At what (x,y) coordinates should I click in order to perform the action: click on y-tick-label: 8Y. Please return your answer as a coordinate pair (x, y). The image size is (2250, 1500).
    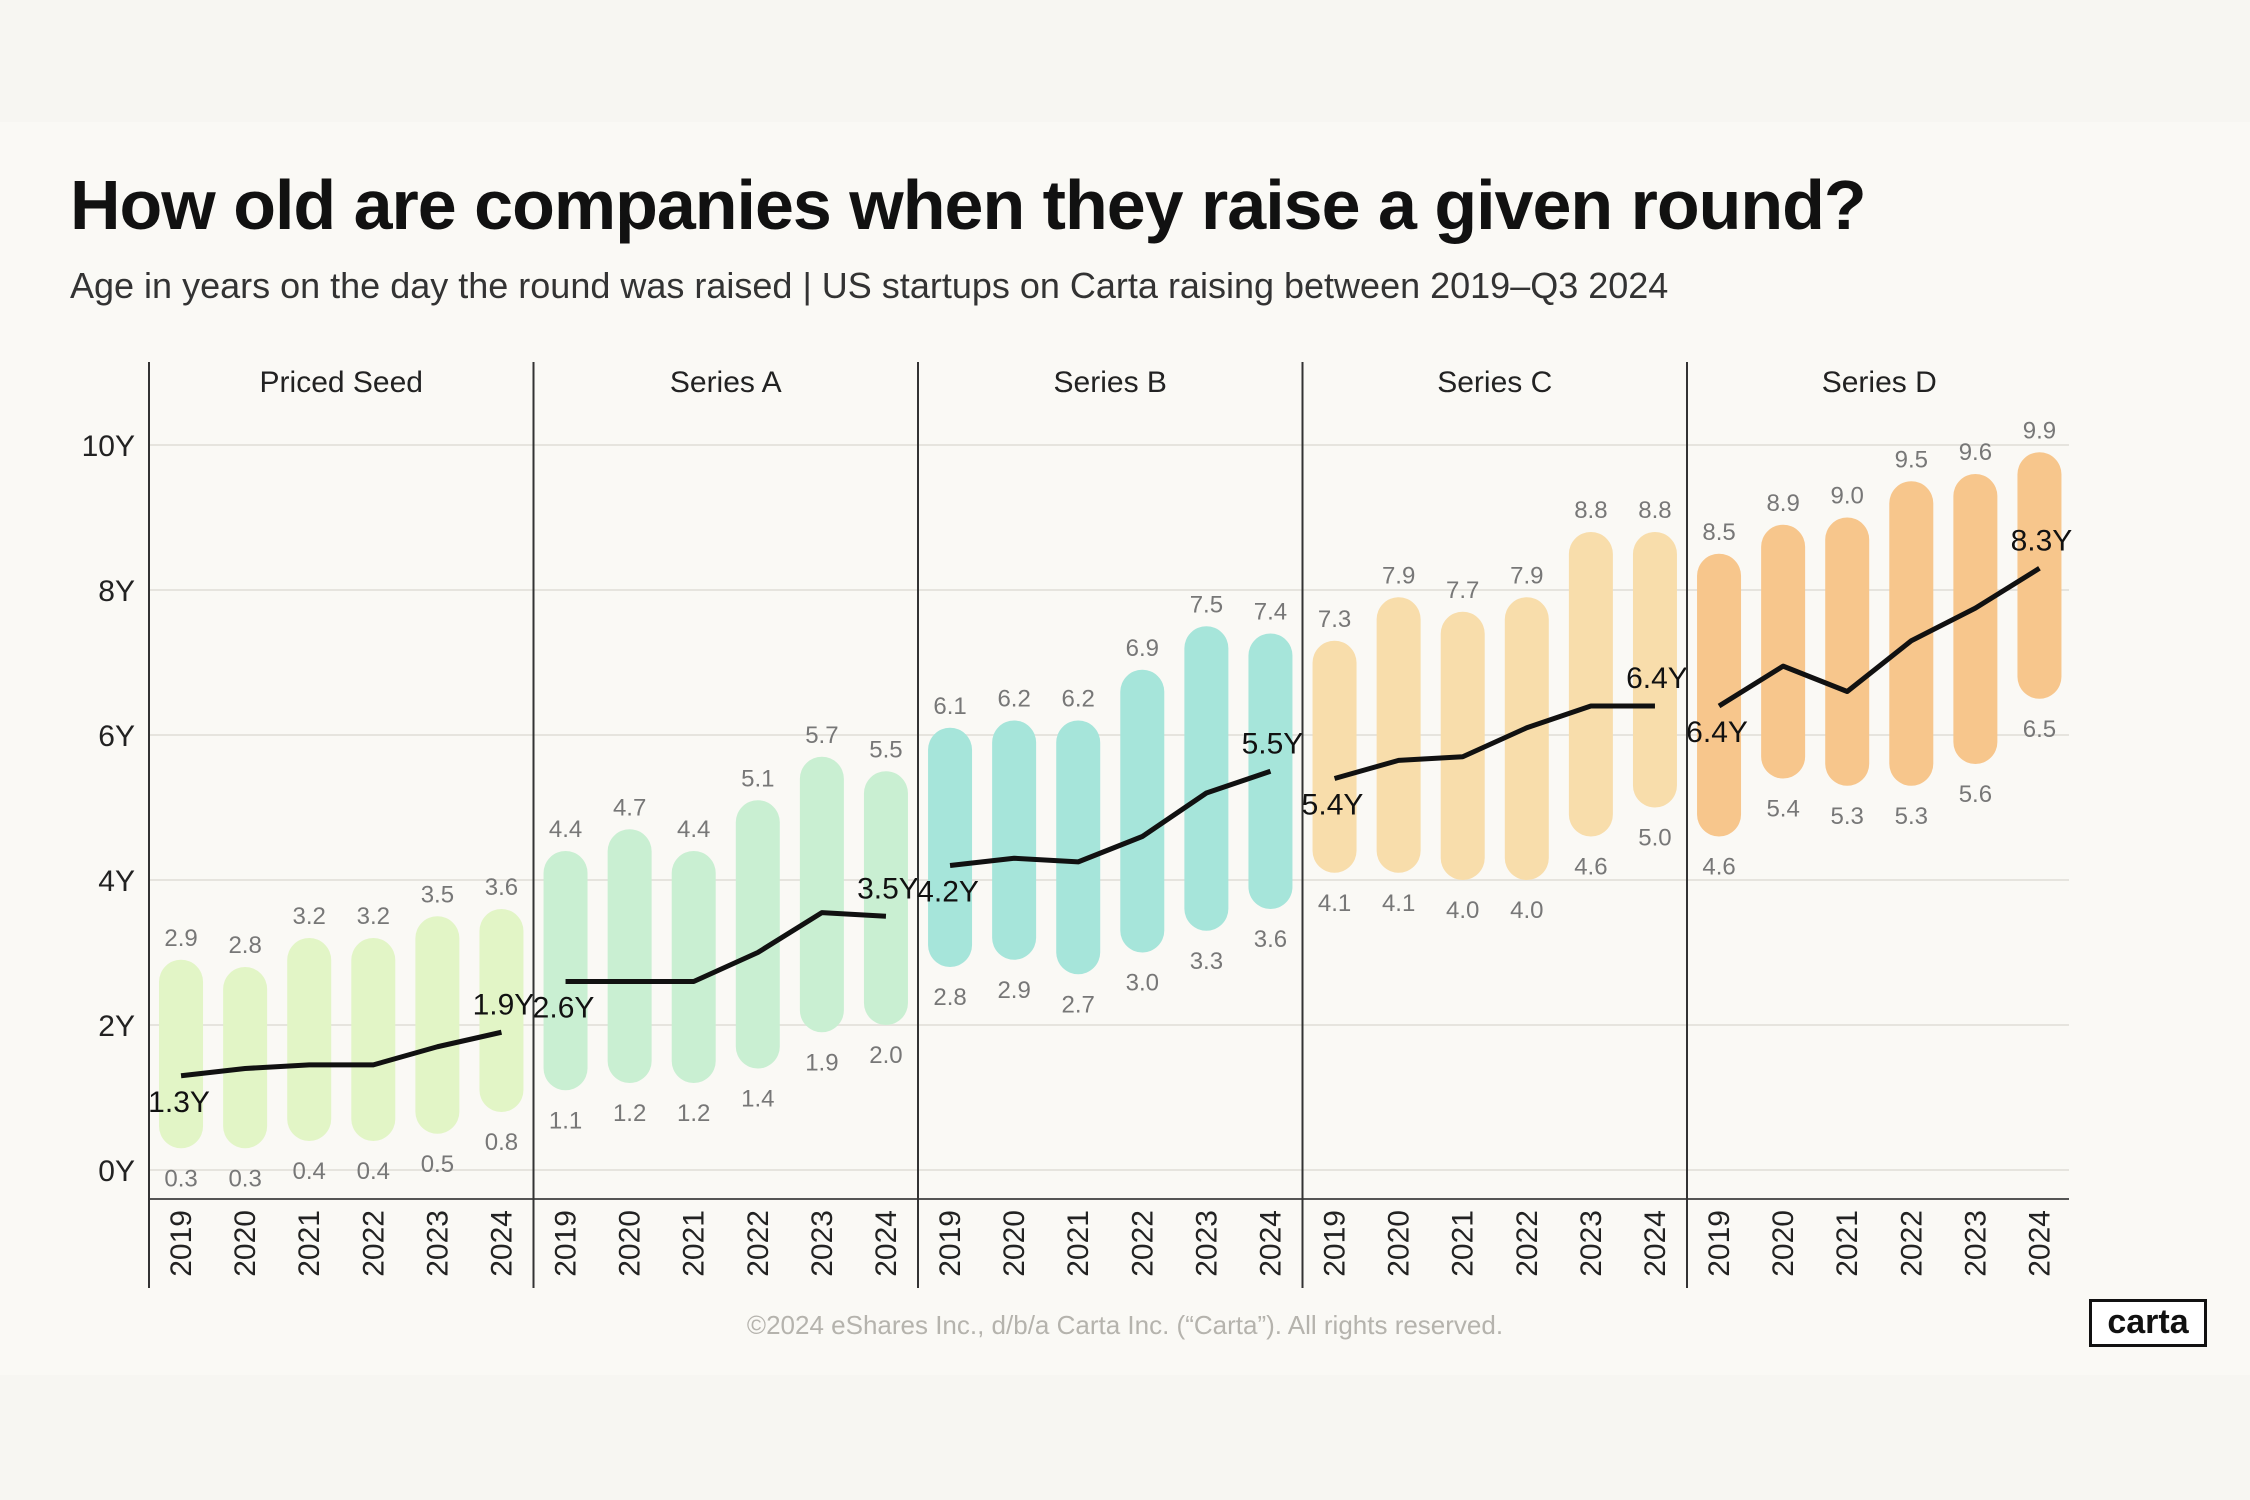
    Looking at the image, I should click on (116, 591).